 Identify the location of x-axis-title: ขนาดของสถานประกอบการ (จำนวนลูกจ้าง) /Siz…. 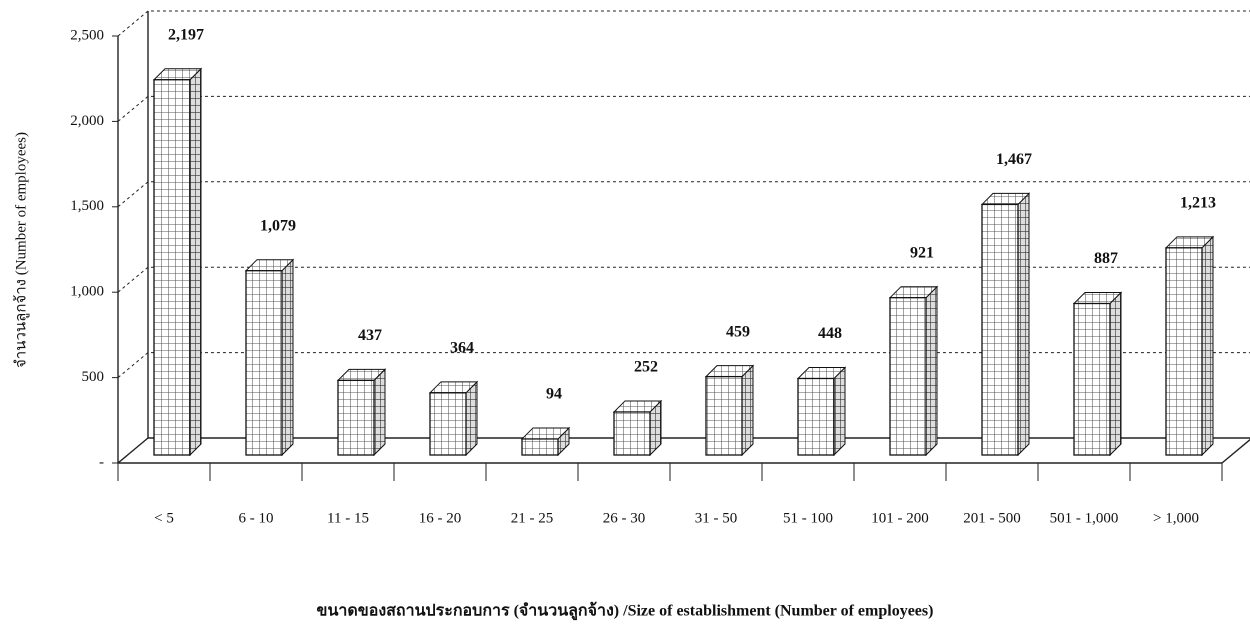
(625, 612).